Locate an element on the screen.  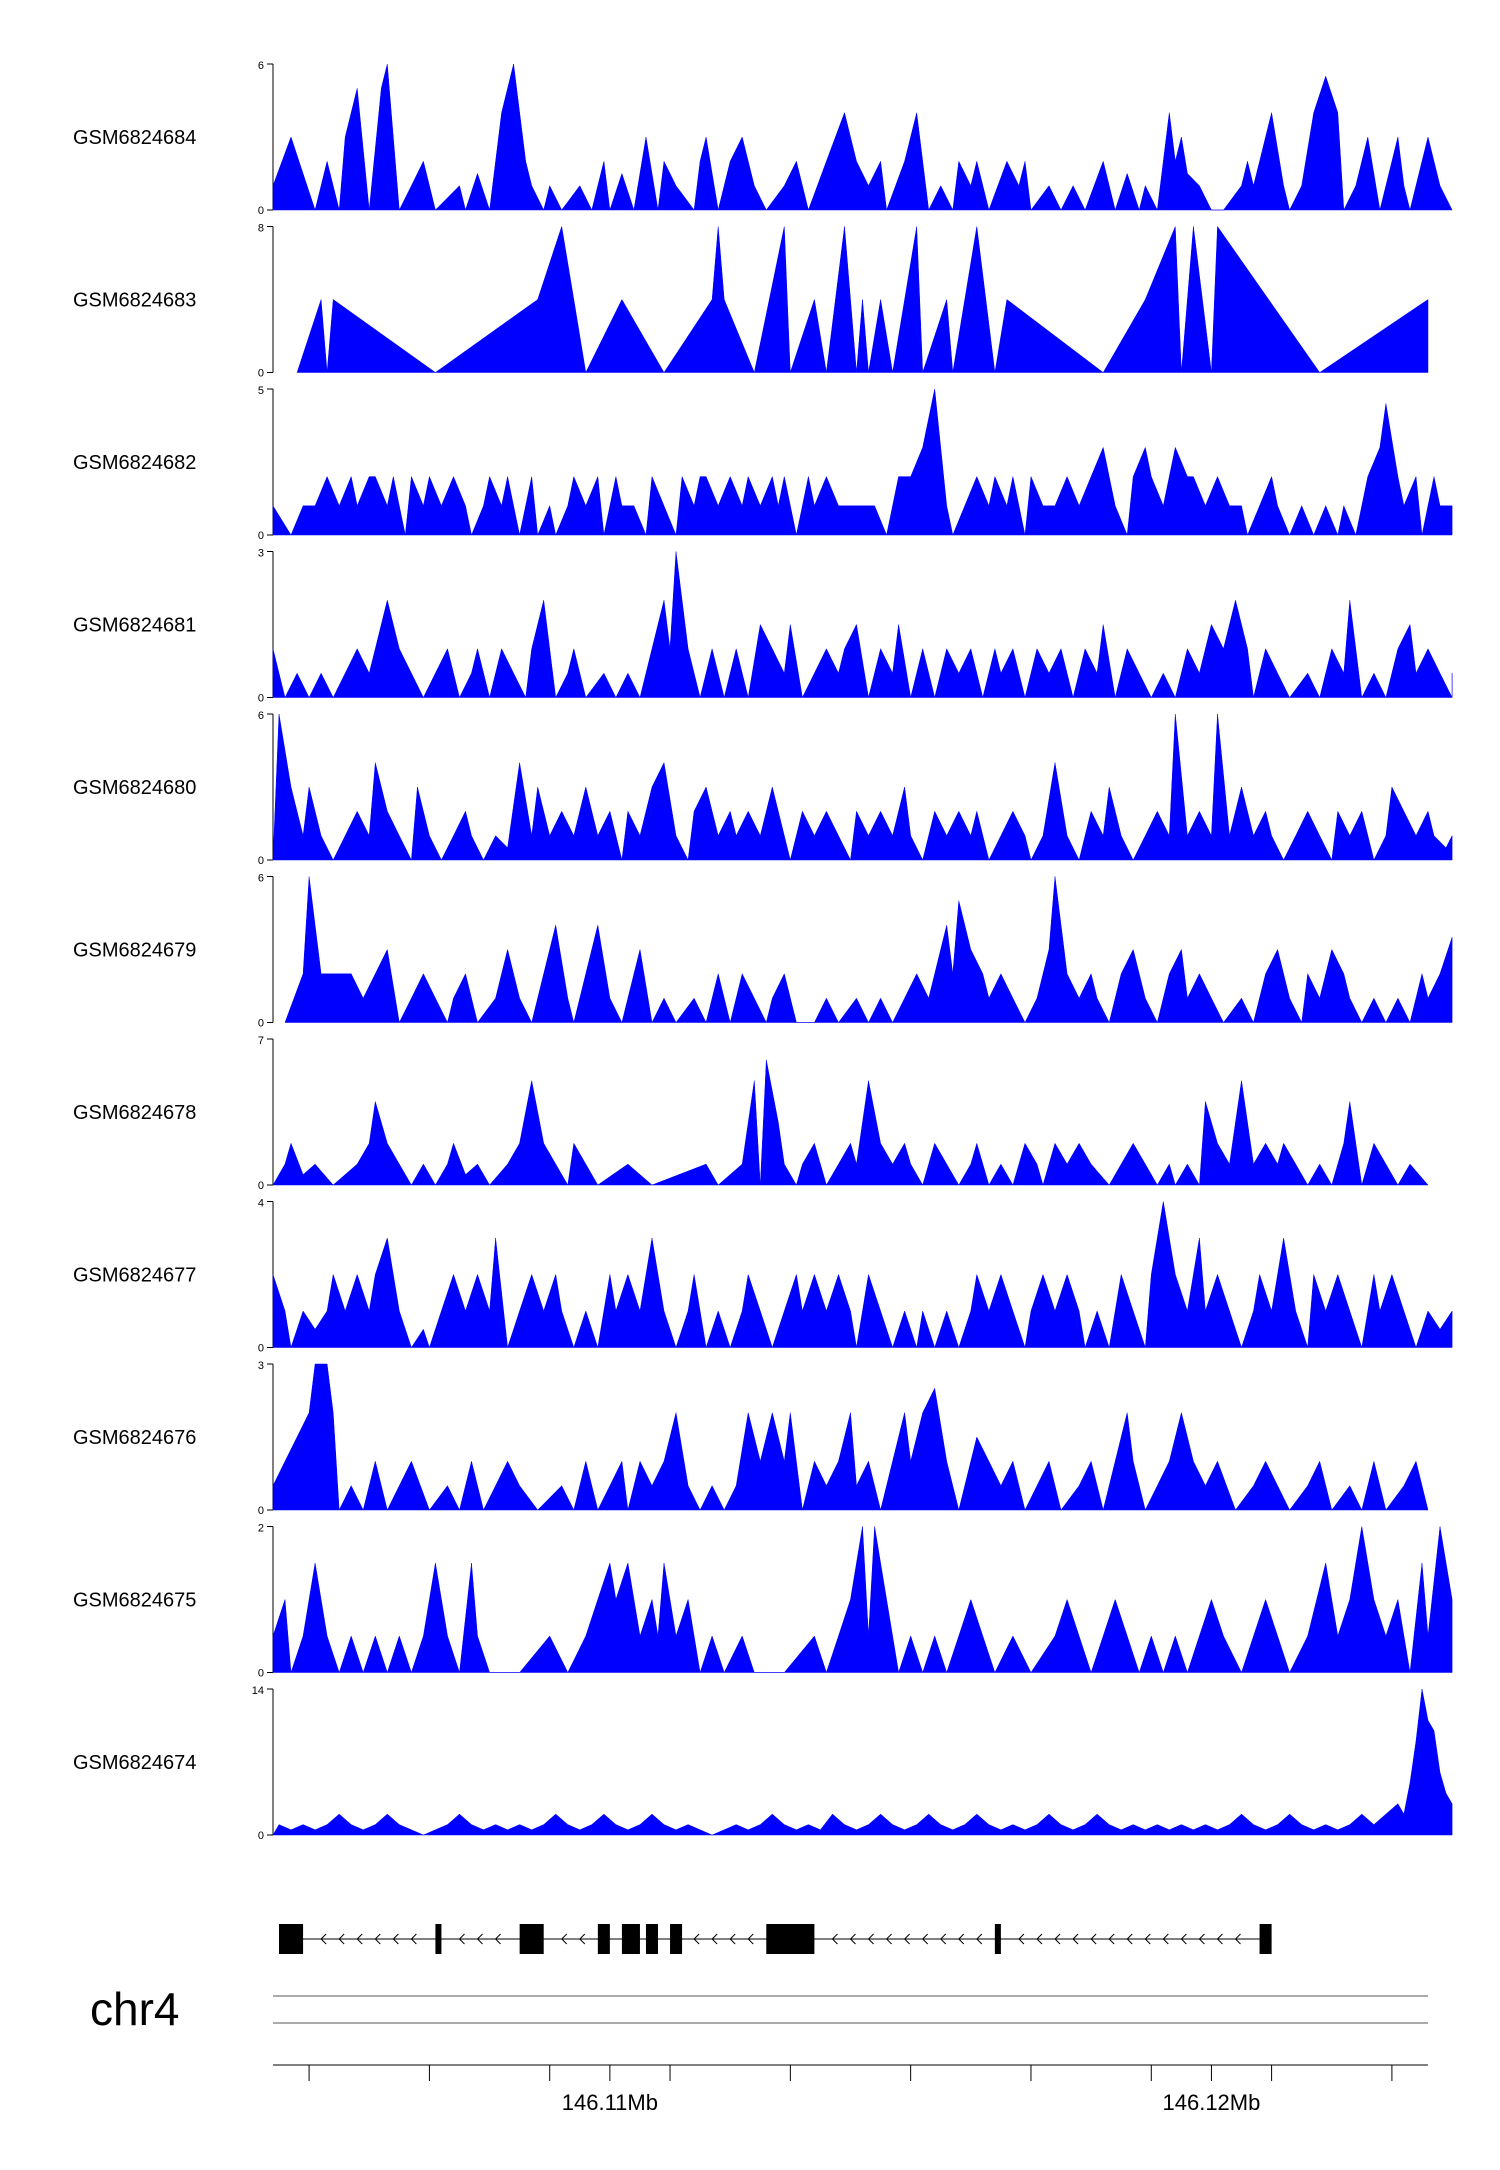
track-GSM6824675: GSM6824675 2 0 is located at coordinates (763, 1601).